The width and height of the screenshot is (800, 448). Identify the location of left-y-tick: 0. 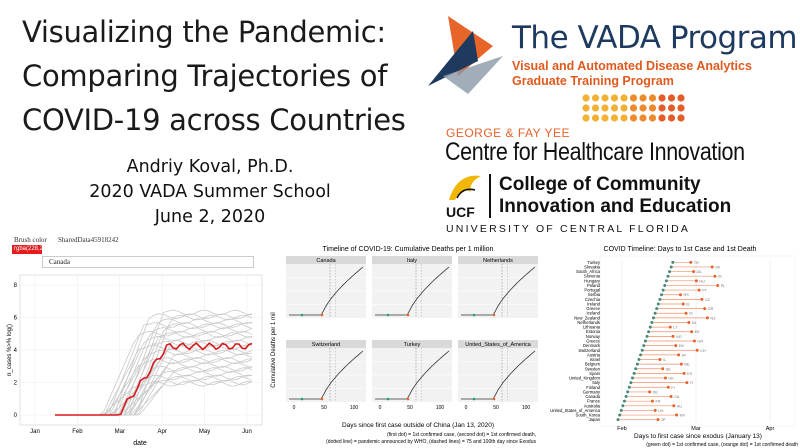
(16, 416).